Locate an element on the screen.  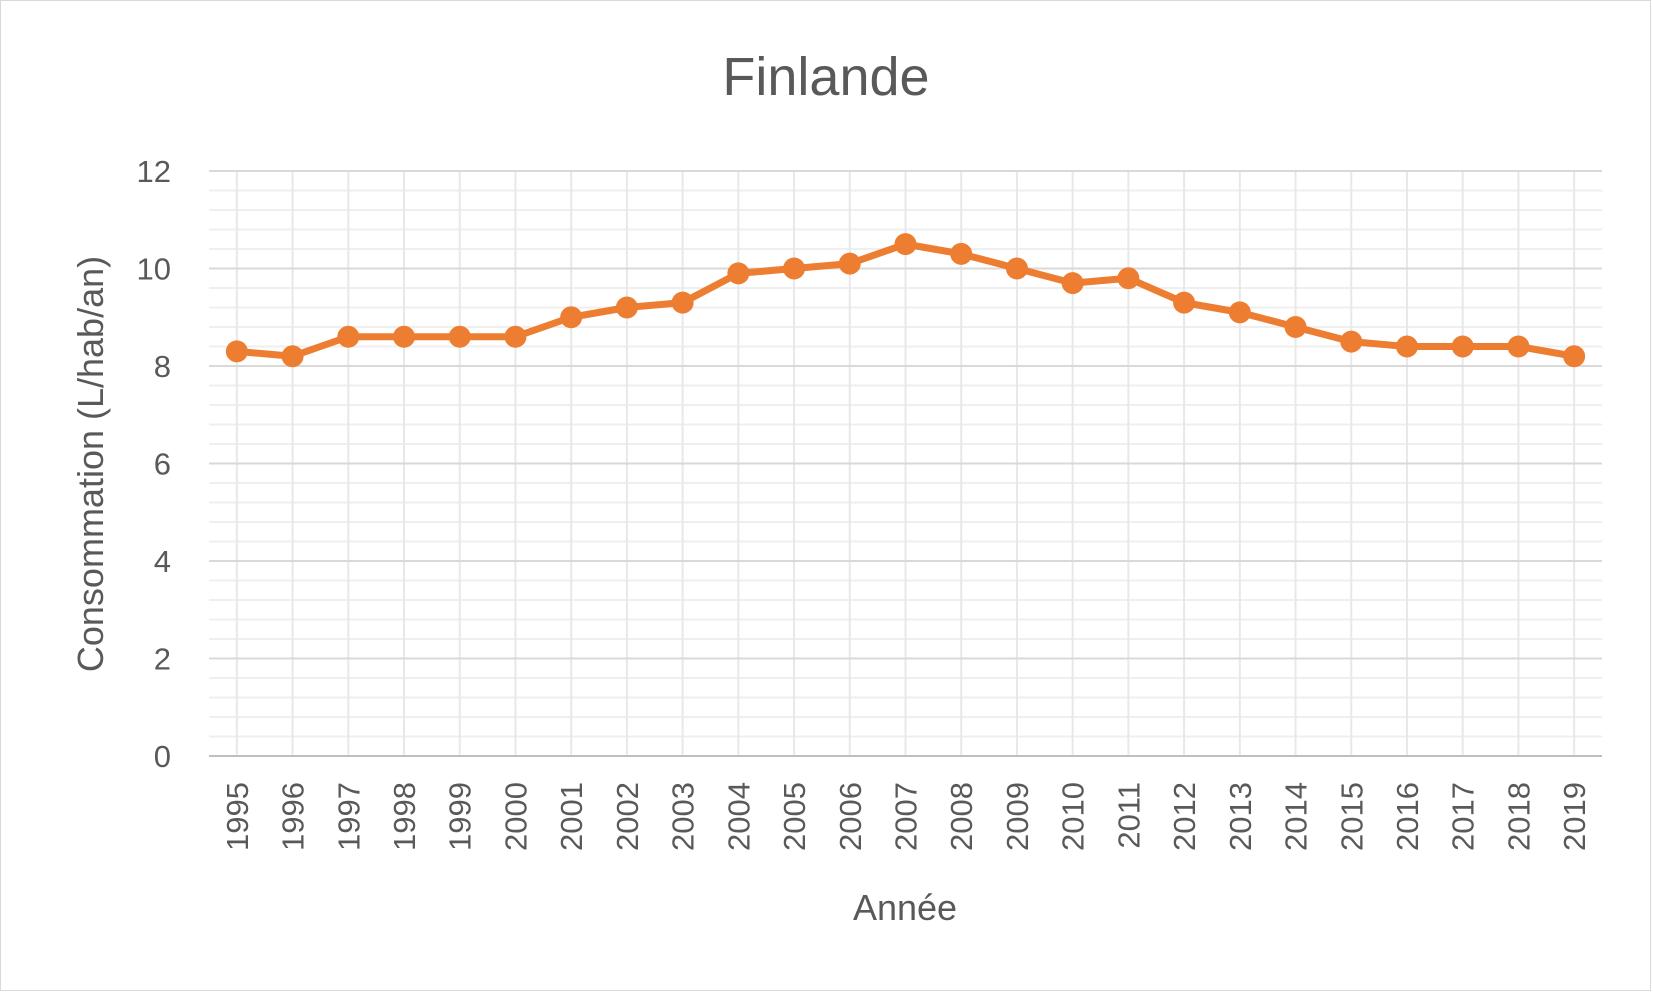
x-tick-label: 1996 is located at coordinates (293, 816).